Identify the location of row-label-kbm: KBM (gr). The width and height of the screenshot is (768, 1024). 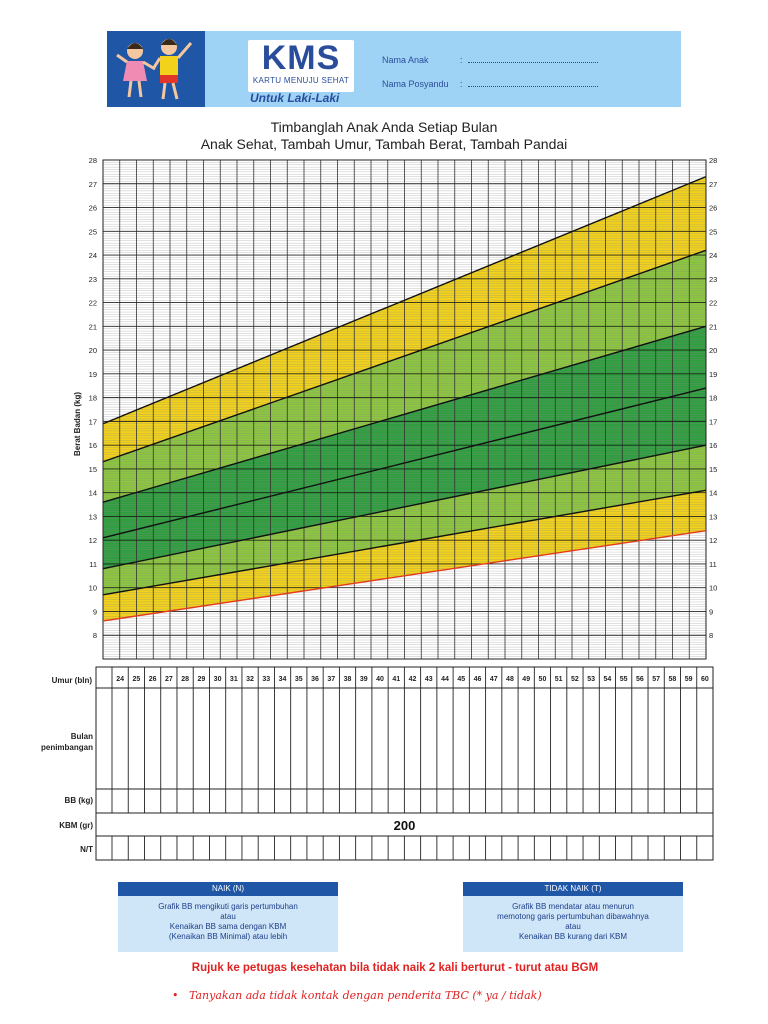
(76, 825).